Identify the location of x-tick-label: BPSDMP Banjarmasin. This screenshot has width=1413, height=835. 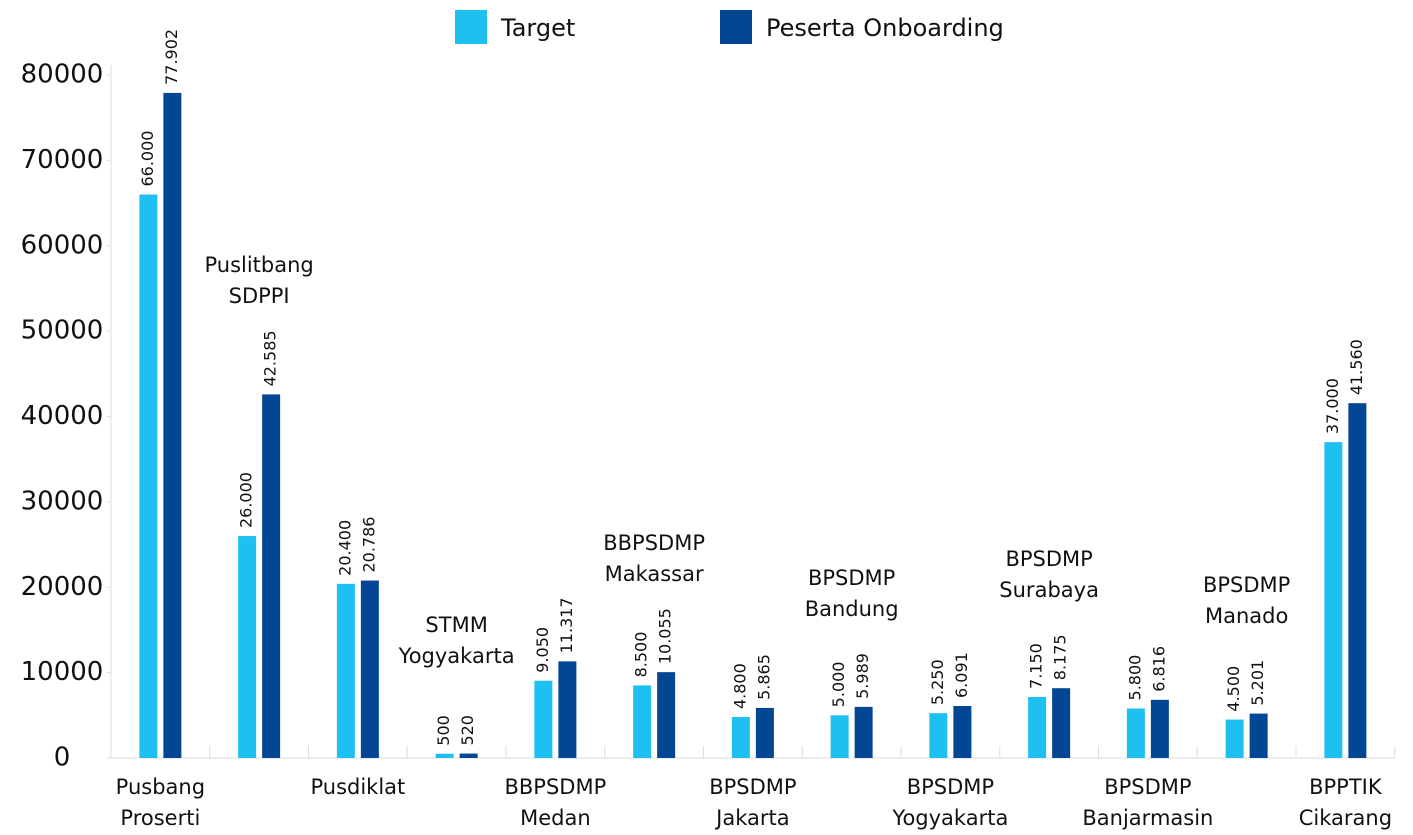
(1148, 802).